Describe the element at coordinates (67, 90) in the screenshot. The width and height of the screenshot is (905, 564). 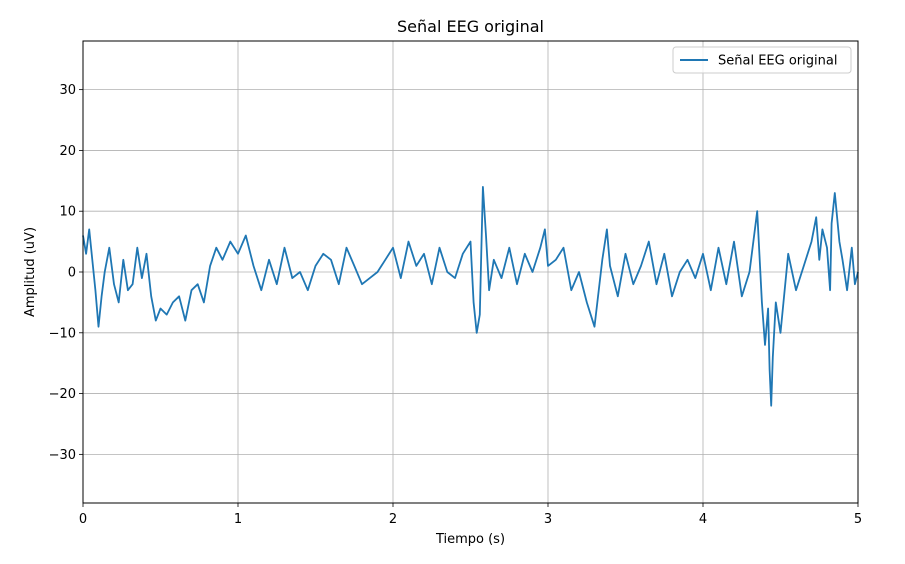
I see `y-tick-label: 30` at that location.